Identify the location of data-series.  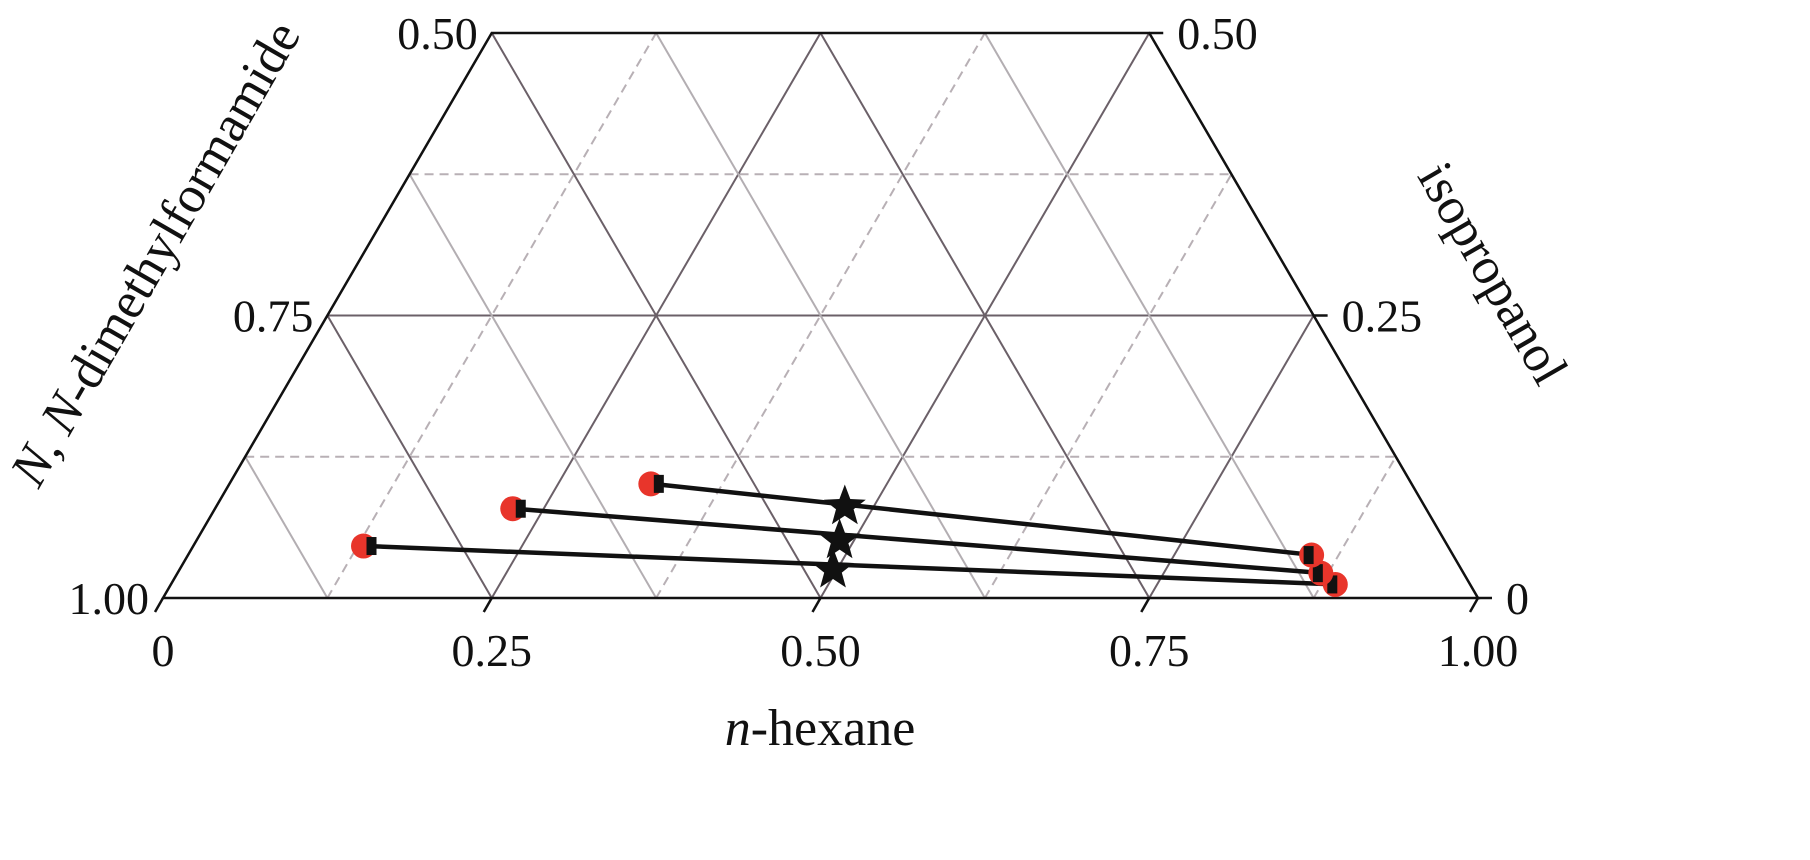
(849, 534).